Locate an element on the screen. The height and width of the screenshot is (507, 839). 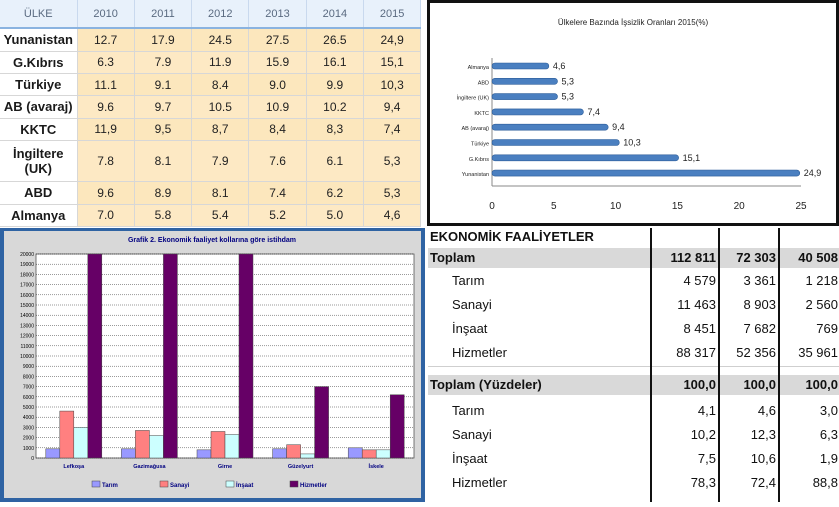
value-cell: 7.9 is located at coordinates (163, 62).